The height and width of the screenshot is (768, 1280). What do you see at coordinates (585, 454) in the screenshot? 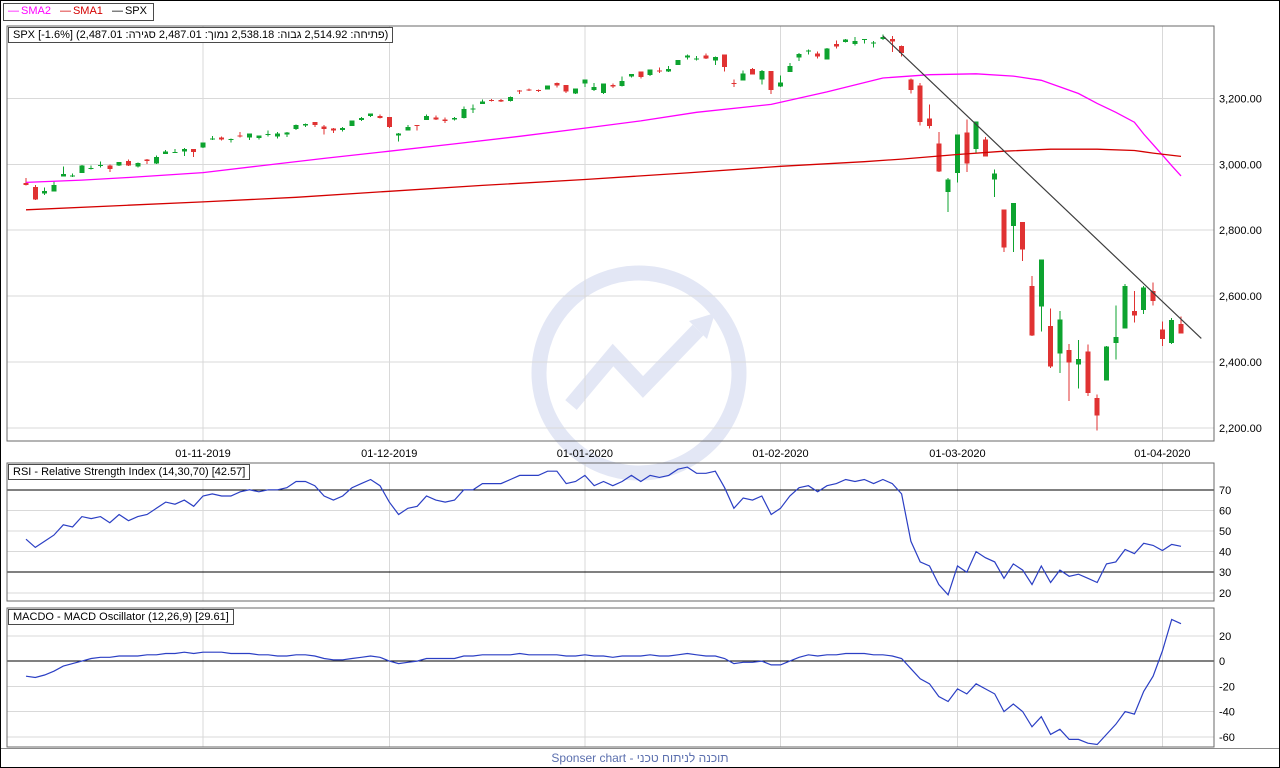
I see `svg-text: 01-01-2020` at bounding box center [585, 454].